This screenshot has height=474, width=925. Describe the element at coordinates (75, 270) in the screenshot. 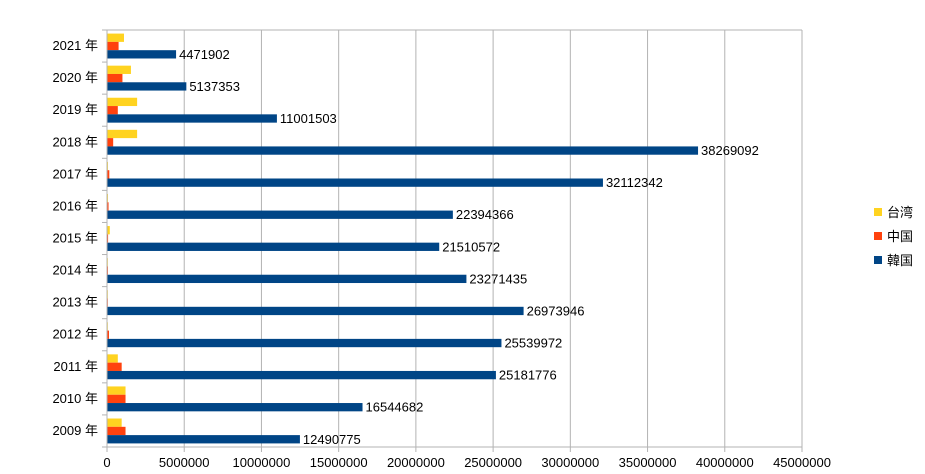

I see `y-tick-label: 2014 年` at that location.